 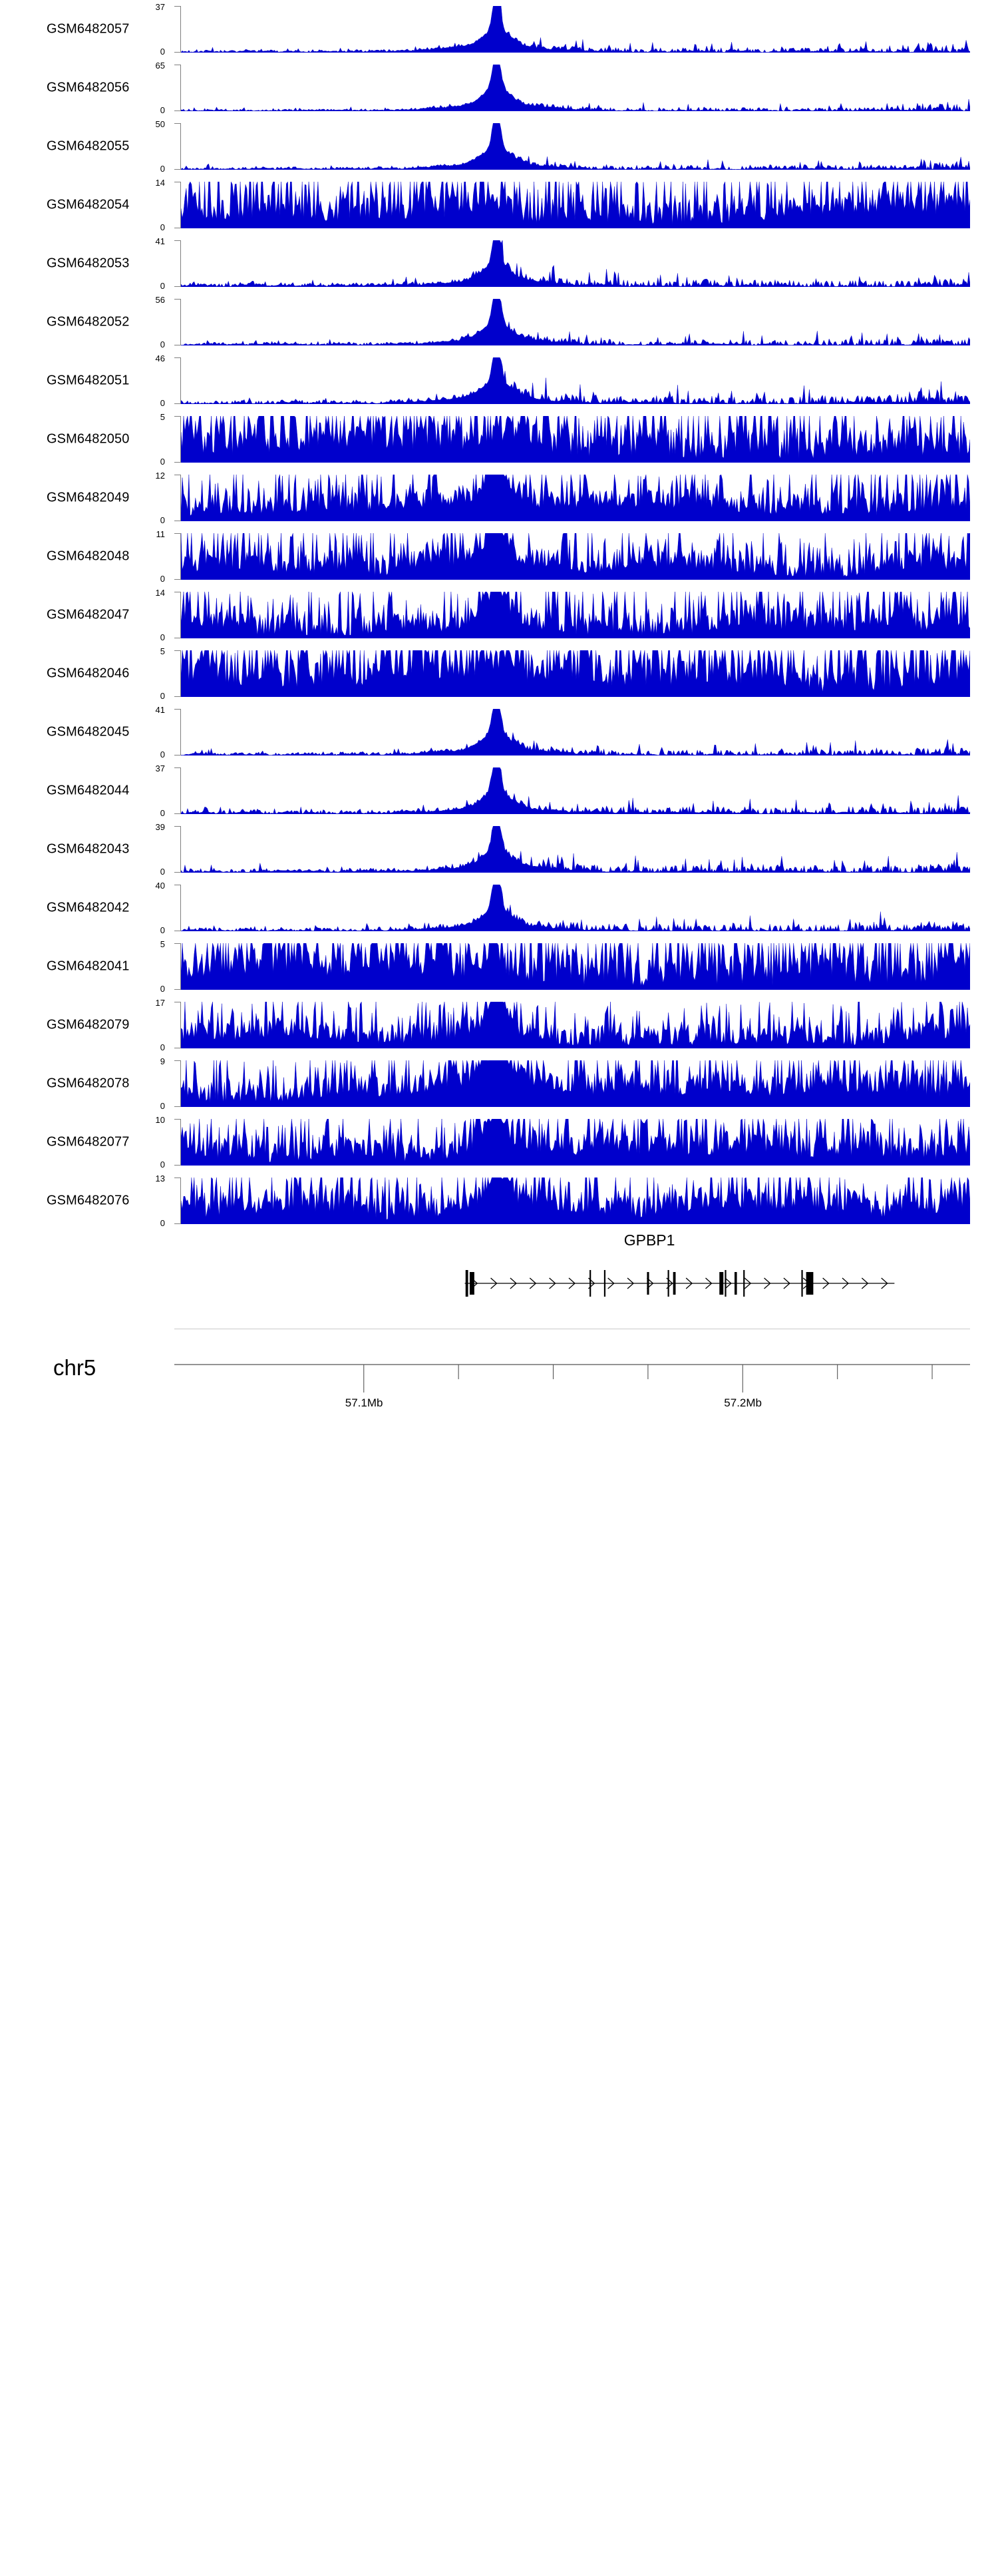 I want to click on signal-track-row: GSM6482055 50 0, so click(x=499, y=146).